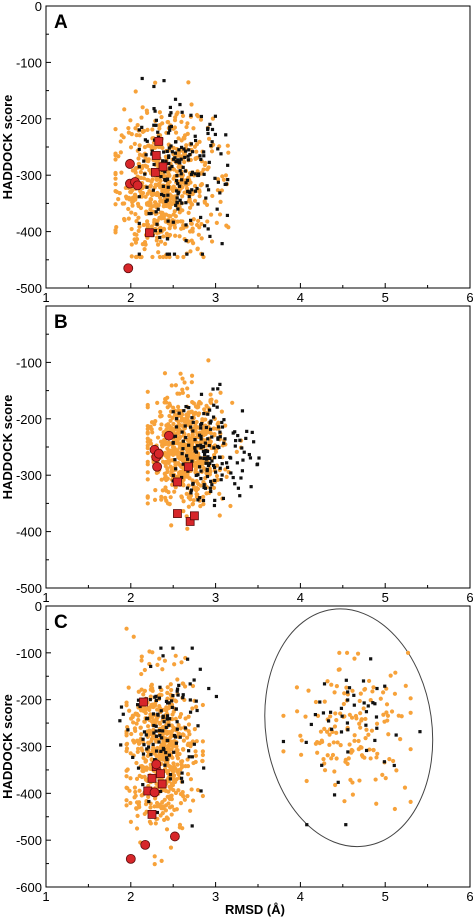 Image resolution: width=474 pixels, height=919 pixels. Describe the element at coordinates (154, 792) in the screenshot. I see `red-circle-point` at that location.